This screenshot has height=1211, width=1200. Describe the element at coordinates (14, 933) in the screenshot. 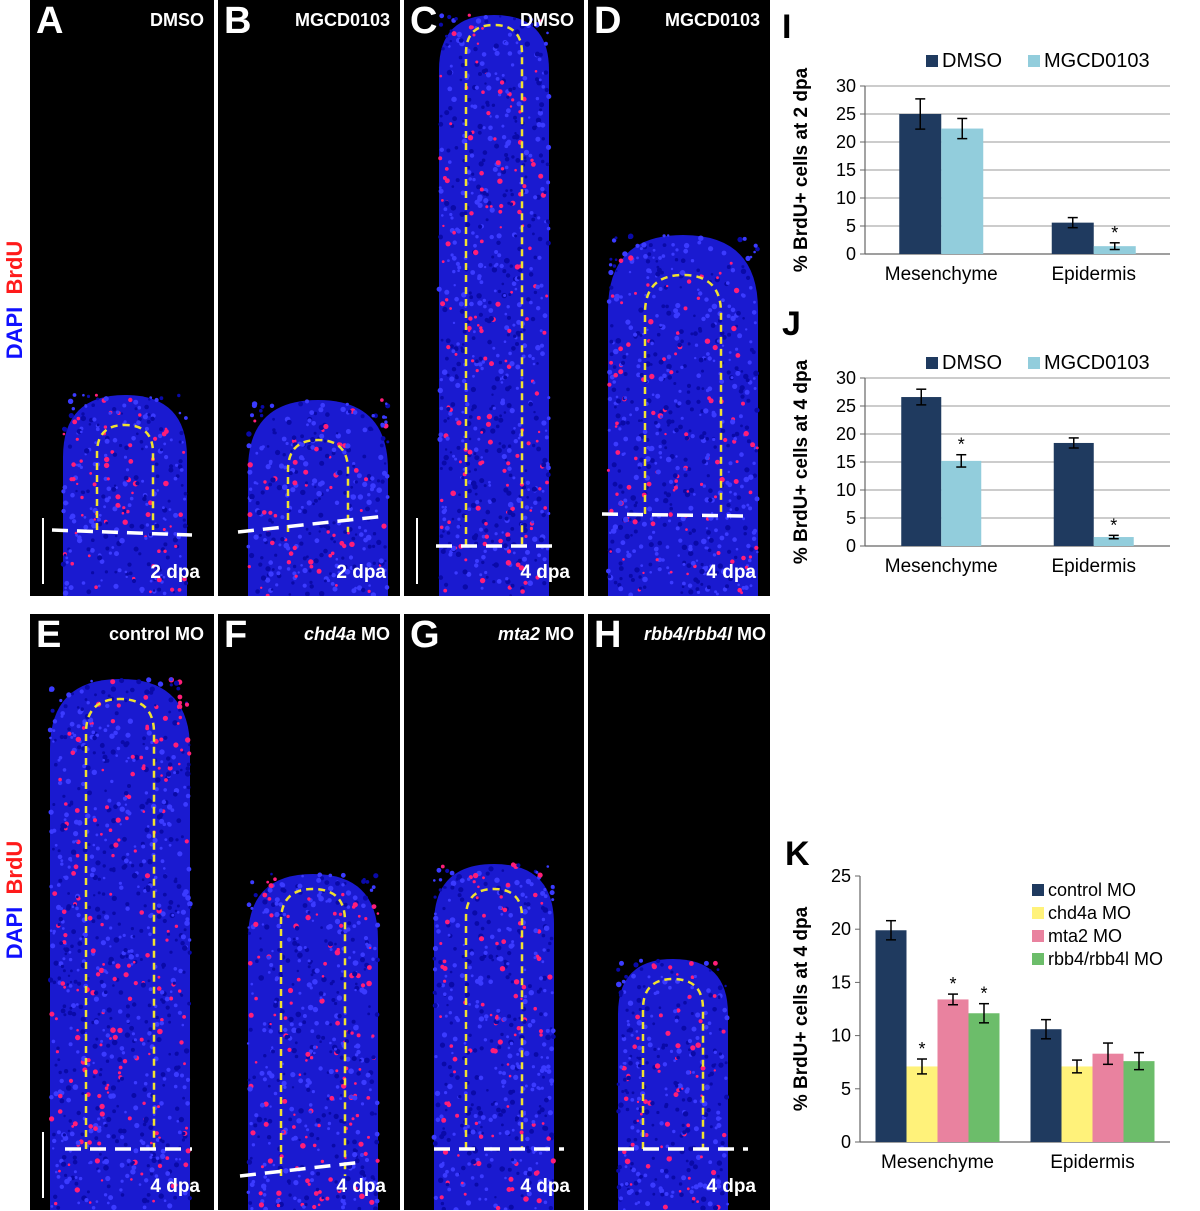

I see `dapi-label-bottom: DAPI` at that location.